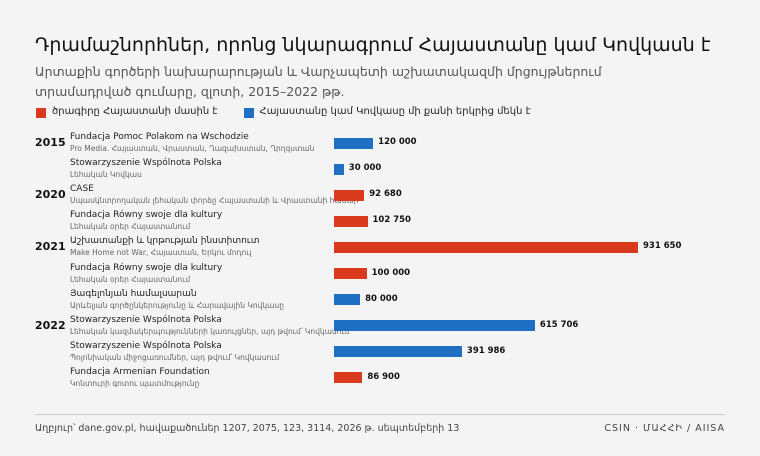 This screenshot has height=456, width=760. Describe the element at coordinates (135, 111) in the screenshot. I see `legend-label: ծրագիրը Հայաստանի մասին է` at that location.